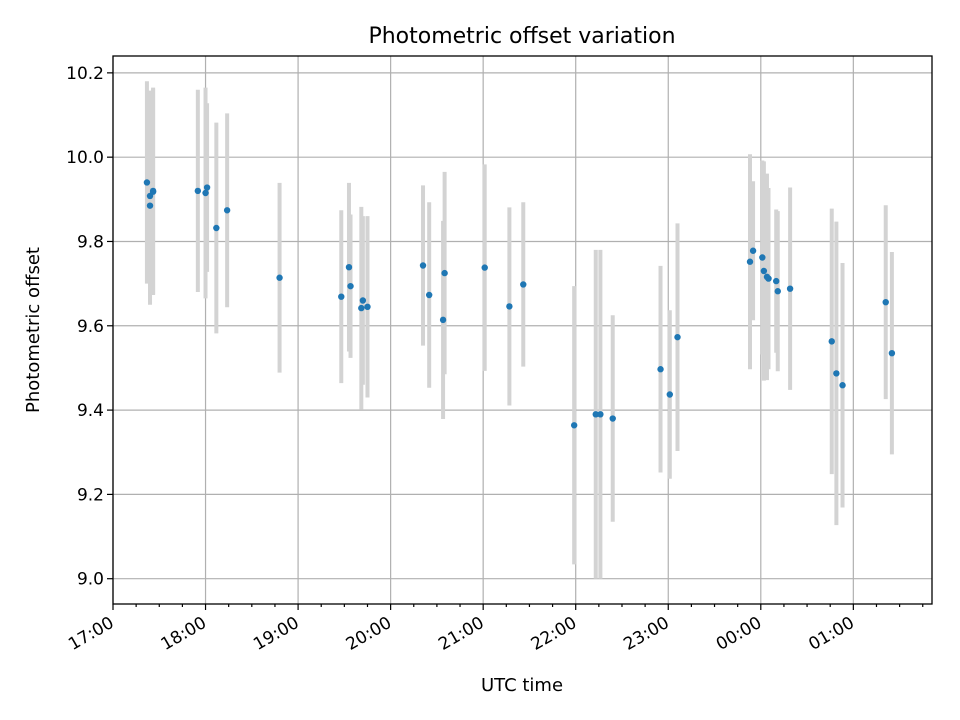 This screenshot has width=960, height=720. I want to click on y-tick-label: 10.2, so click(85, 74).